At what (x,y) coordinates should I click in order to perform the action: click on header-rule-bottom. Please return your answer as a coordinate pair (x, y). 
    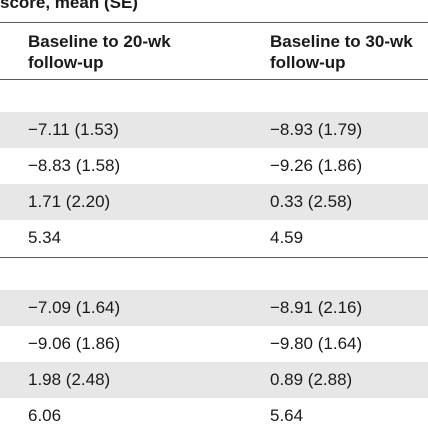
    Looking at the image, I should click on (214, 79).